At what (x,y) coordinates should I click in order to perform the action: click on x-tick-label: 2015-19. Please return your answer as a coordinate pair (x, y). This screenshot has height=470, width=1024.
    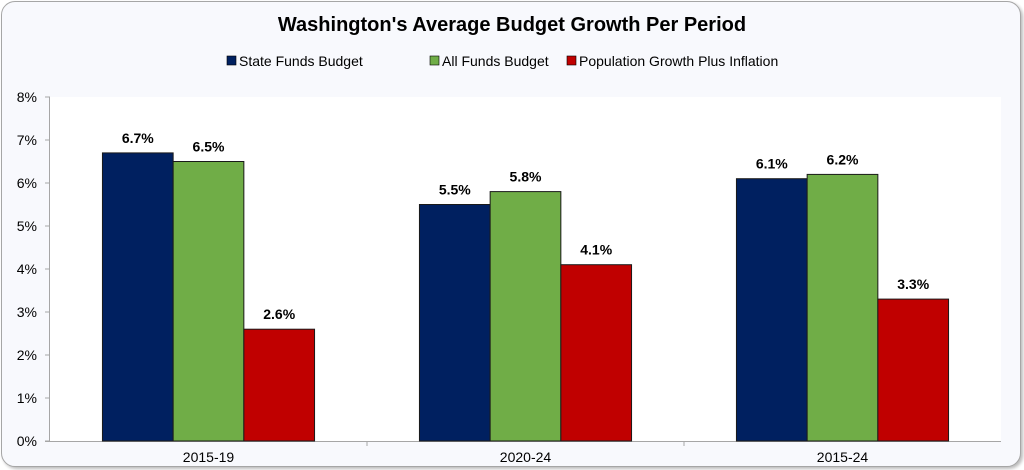
    Looking at the image, I should click on (209, 457).